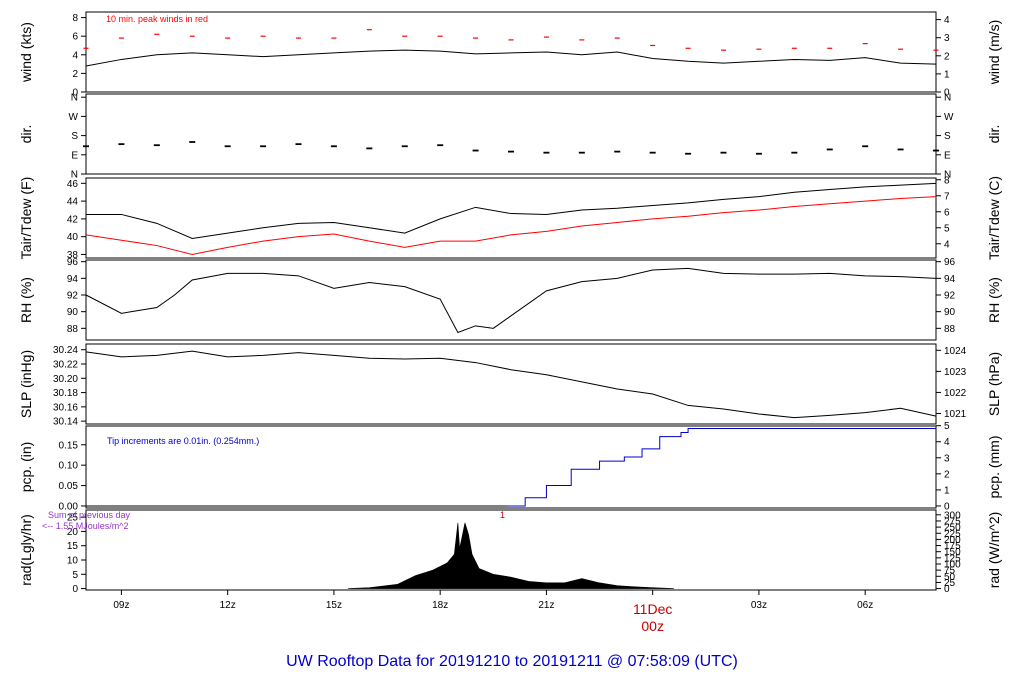  Describe the element at coordinates (26, 384) in the screenshot. I see `slp-left-axis-title: SLP (inHg)` at that location.